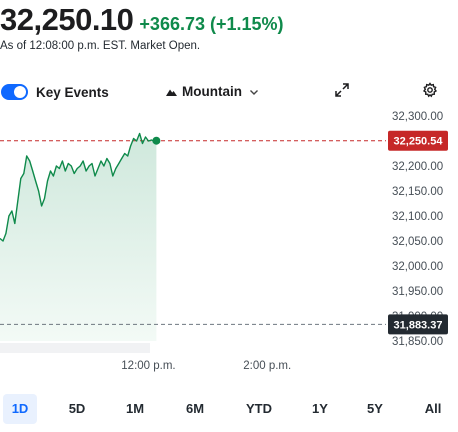  What do you see at coordinates (100, 46) in the screenshot?
I see `as-of-timestamp: As of 12:08:00 p.m. EST. Market Open.` at bounding box center [100, 46].